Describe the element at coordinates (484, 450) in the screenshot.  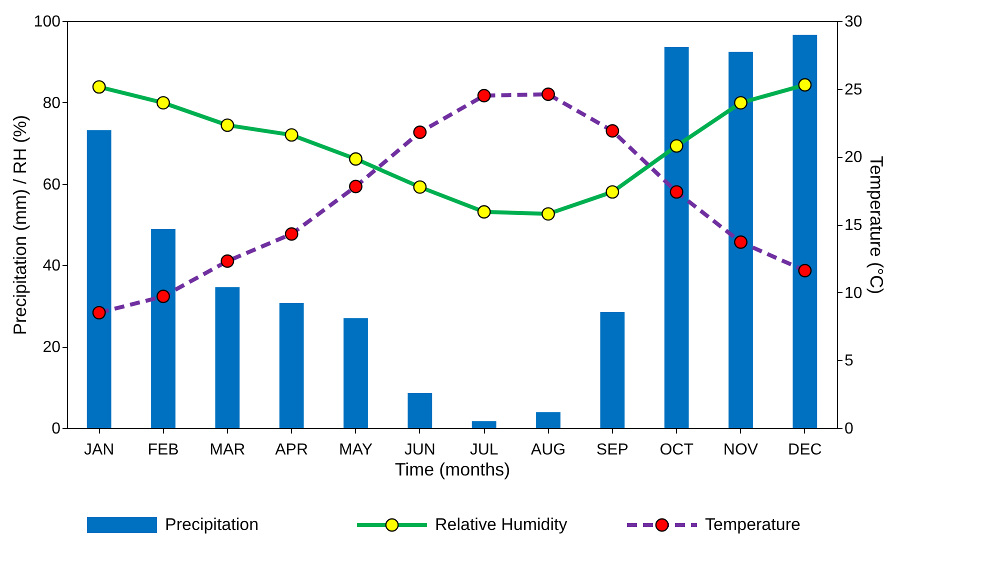
I see `x-tick-label: JUL` at that location.